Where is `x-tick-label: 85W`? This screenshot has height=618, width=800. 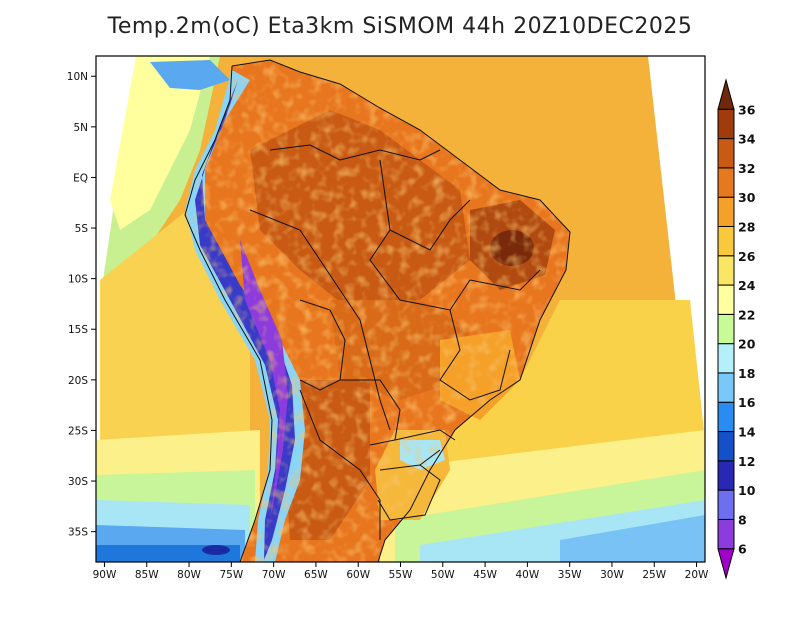
x-tick-label: 85W is located at coordinates (147, 575).